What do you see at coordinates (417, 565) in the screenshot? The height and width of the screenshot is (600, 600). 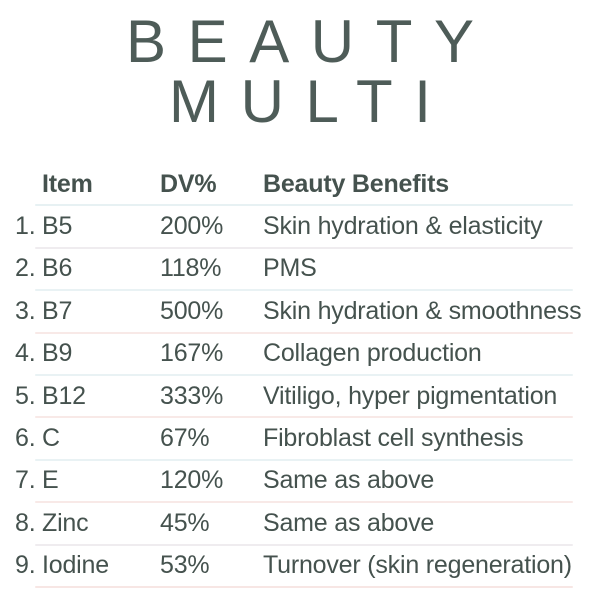 I see `benefit-cell: Turnover (skin regeneration)` at bounding box center [417, 565].